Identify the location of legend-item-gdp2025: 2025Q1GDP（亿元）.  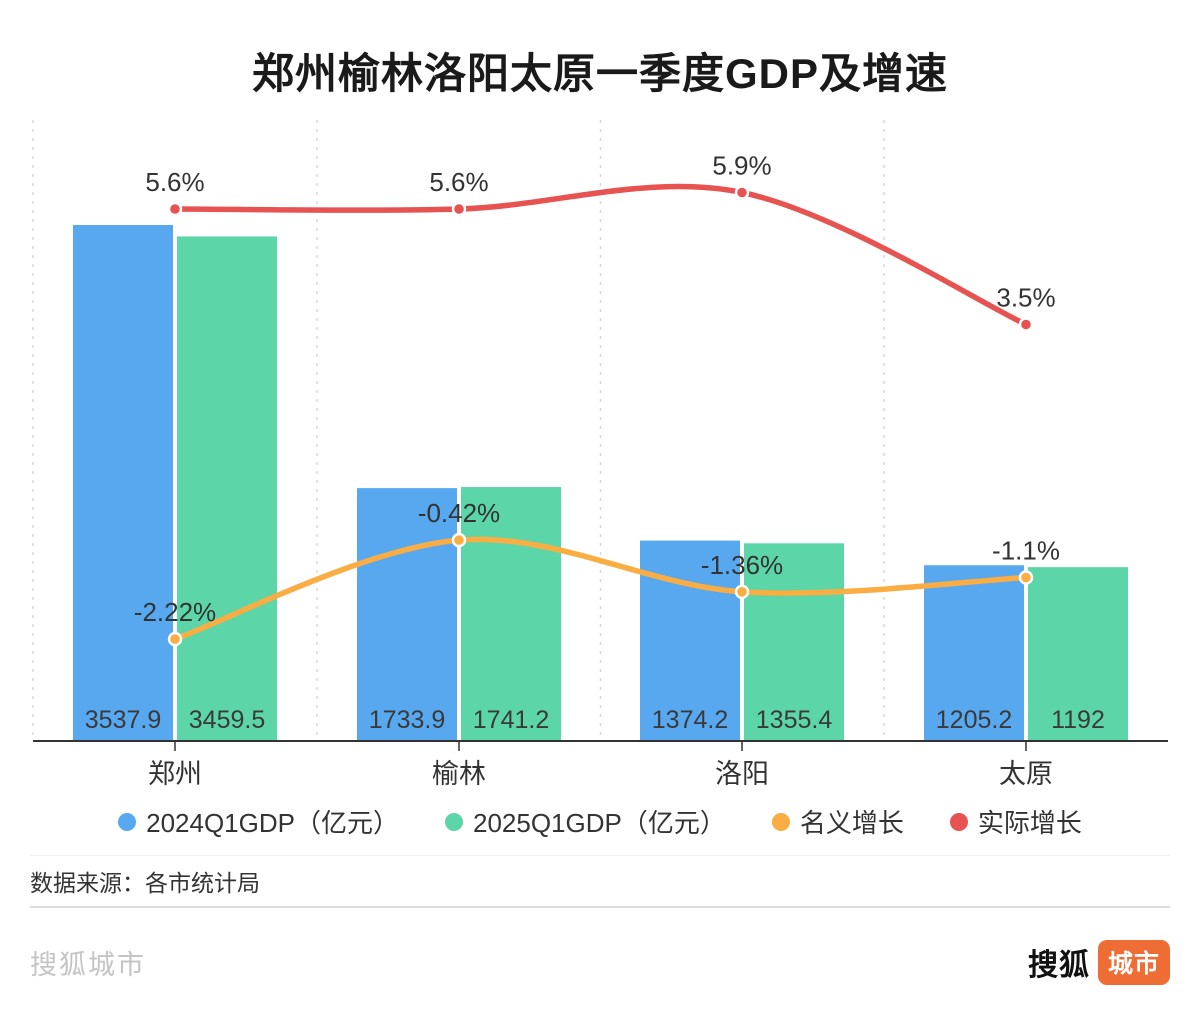
(585, 821).